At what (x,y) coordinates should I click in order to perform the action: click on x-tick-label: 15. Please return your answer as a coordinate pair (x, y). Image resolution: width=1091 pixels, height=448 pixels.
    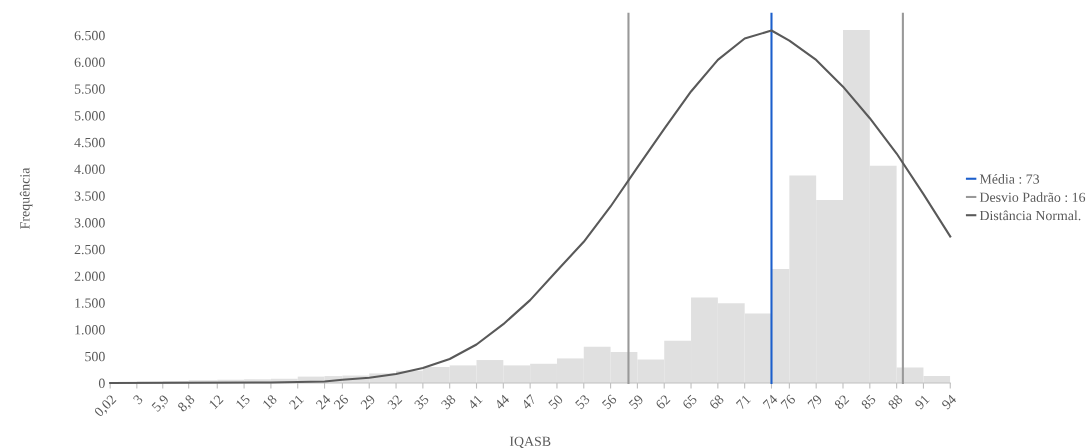
    Looking at the image, I should click on (243, 402).